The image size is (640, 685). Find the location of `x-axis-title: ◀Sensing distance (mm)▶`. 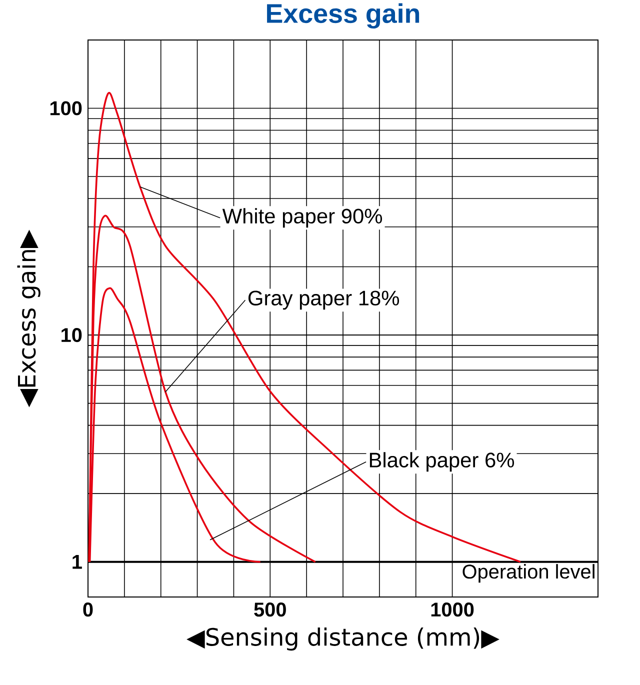

x-axis-title: ◀Sensing distance (mm)▶ is located at coordinates (343, 639).